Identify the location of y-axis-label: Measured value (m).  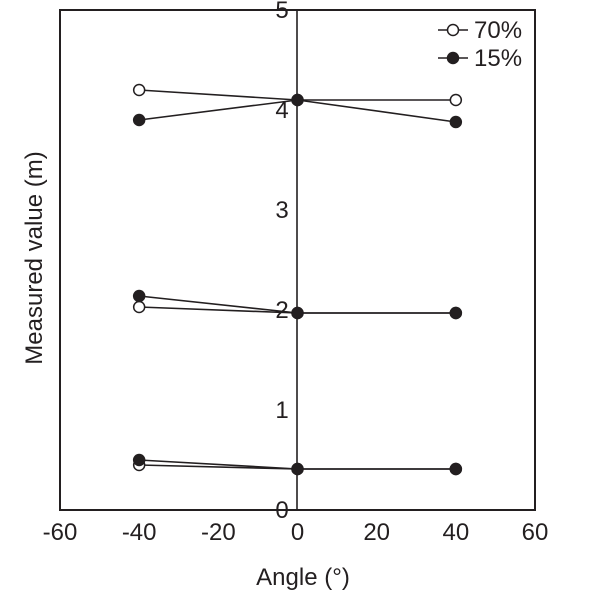
(34, 257).